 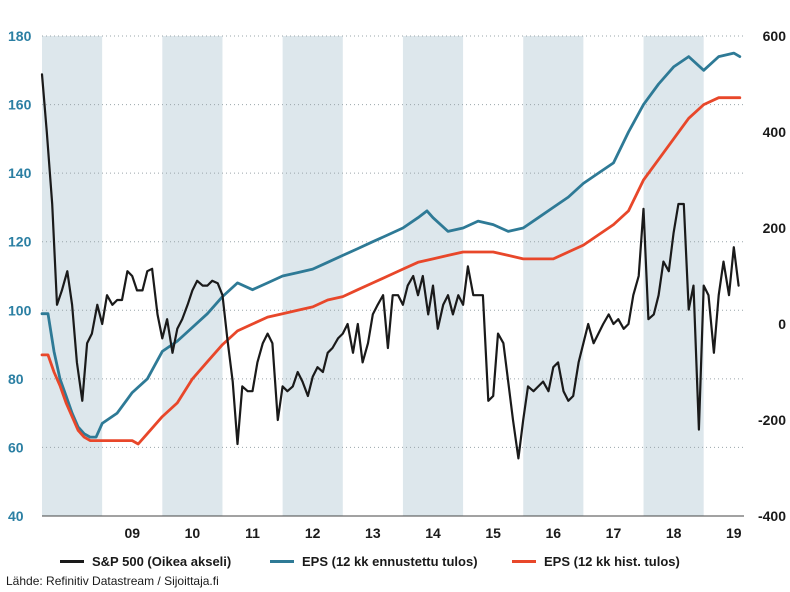 What do you see at coordinates (553, 276) in the screenshot?
I see `shaded-band-2016` at bounding box center [553, 276].